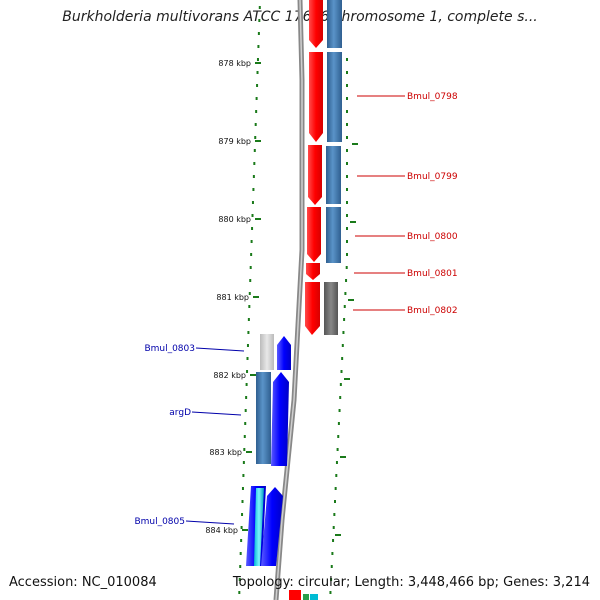 This screenshot has height=600, width=600. I want to click on track-right, so click(323, 167).